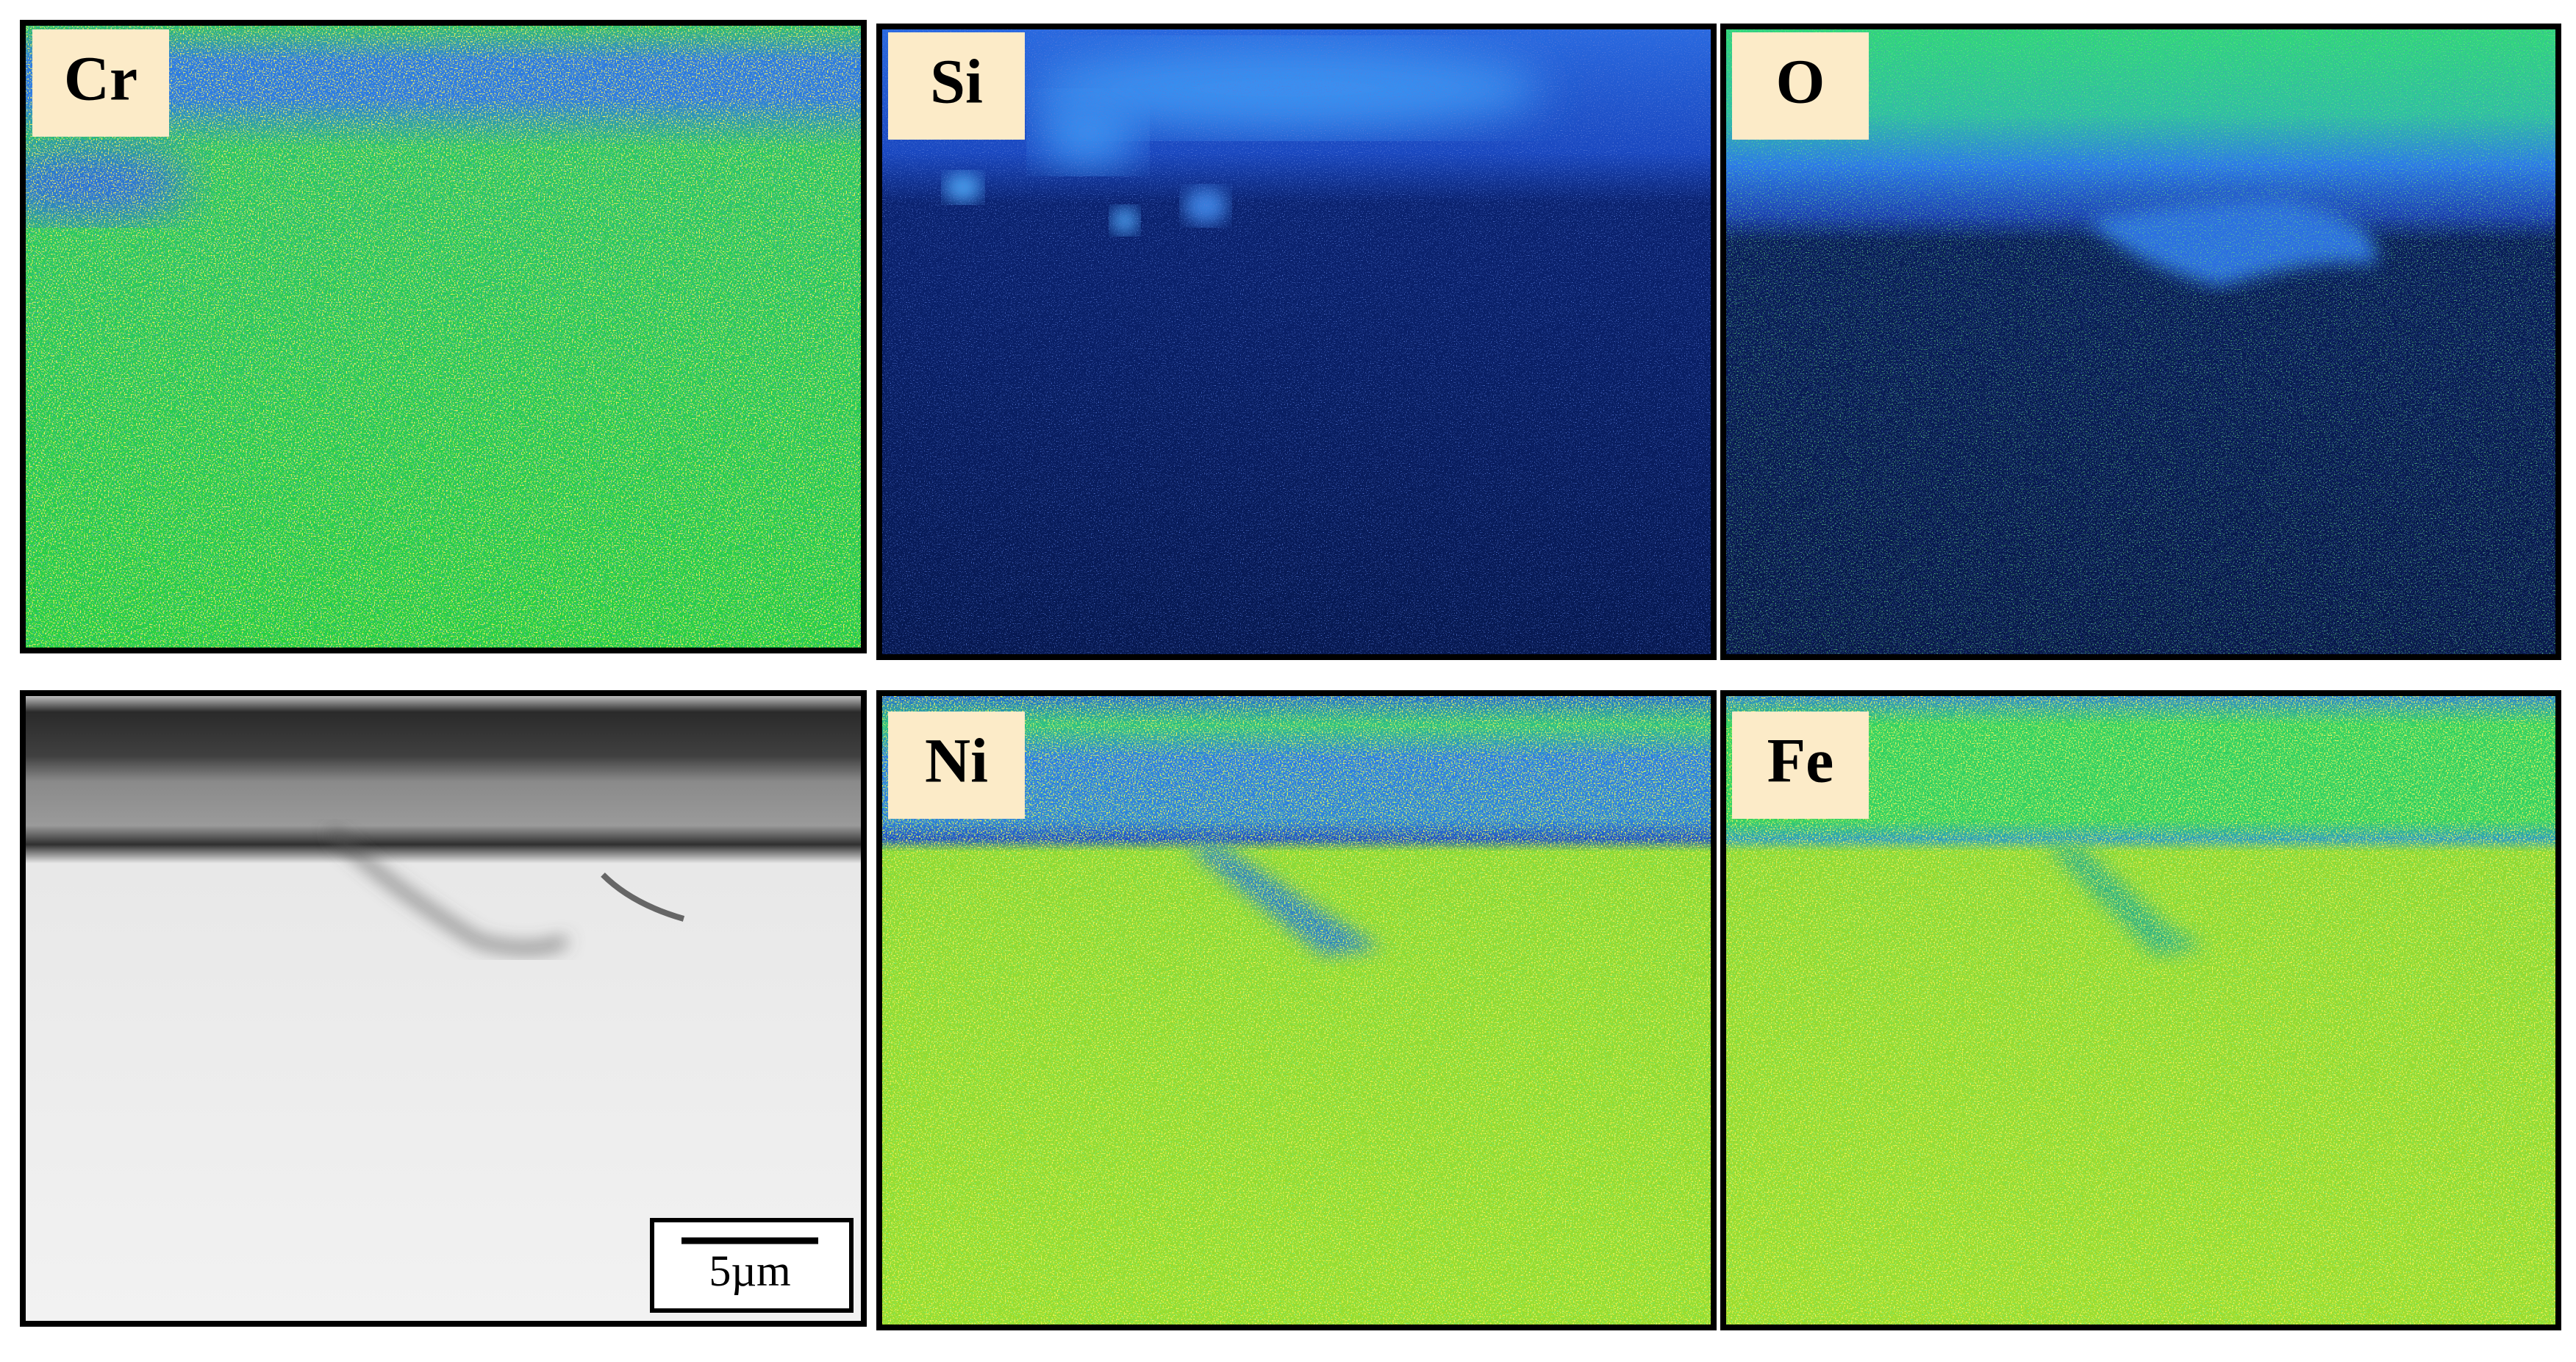 Image resolution: width=2576 pixels, height=1362 pixels. Describe the element at coordinates (101, 78) in the screenshot. I see `element-label: Cr` at that location.